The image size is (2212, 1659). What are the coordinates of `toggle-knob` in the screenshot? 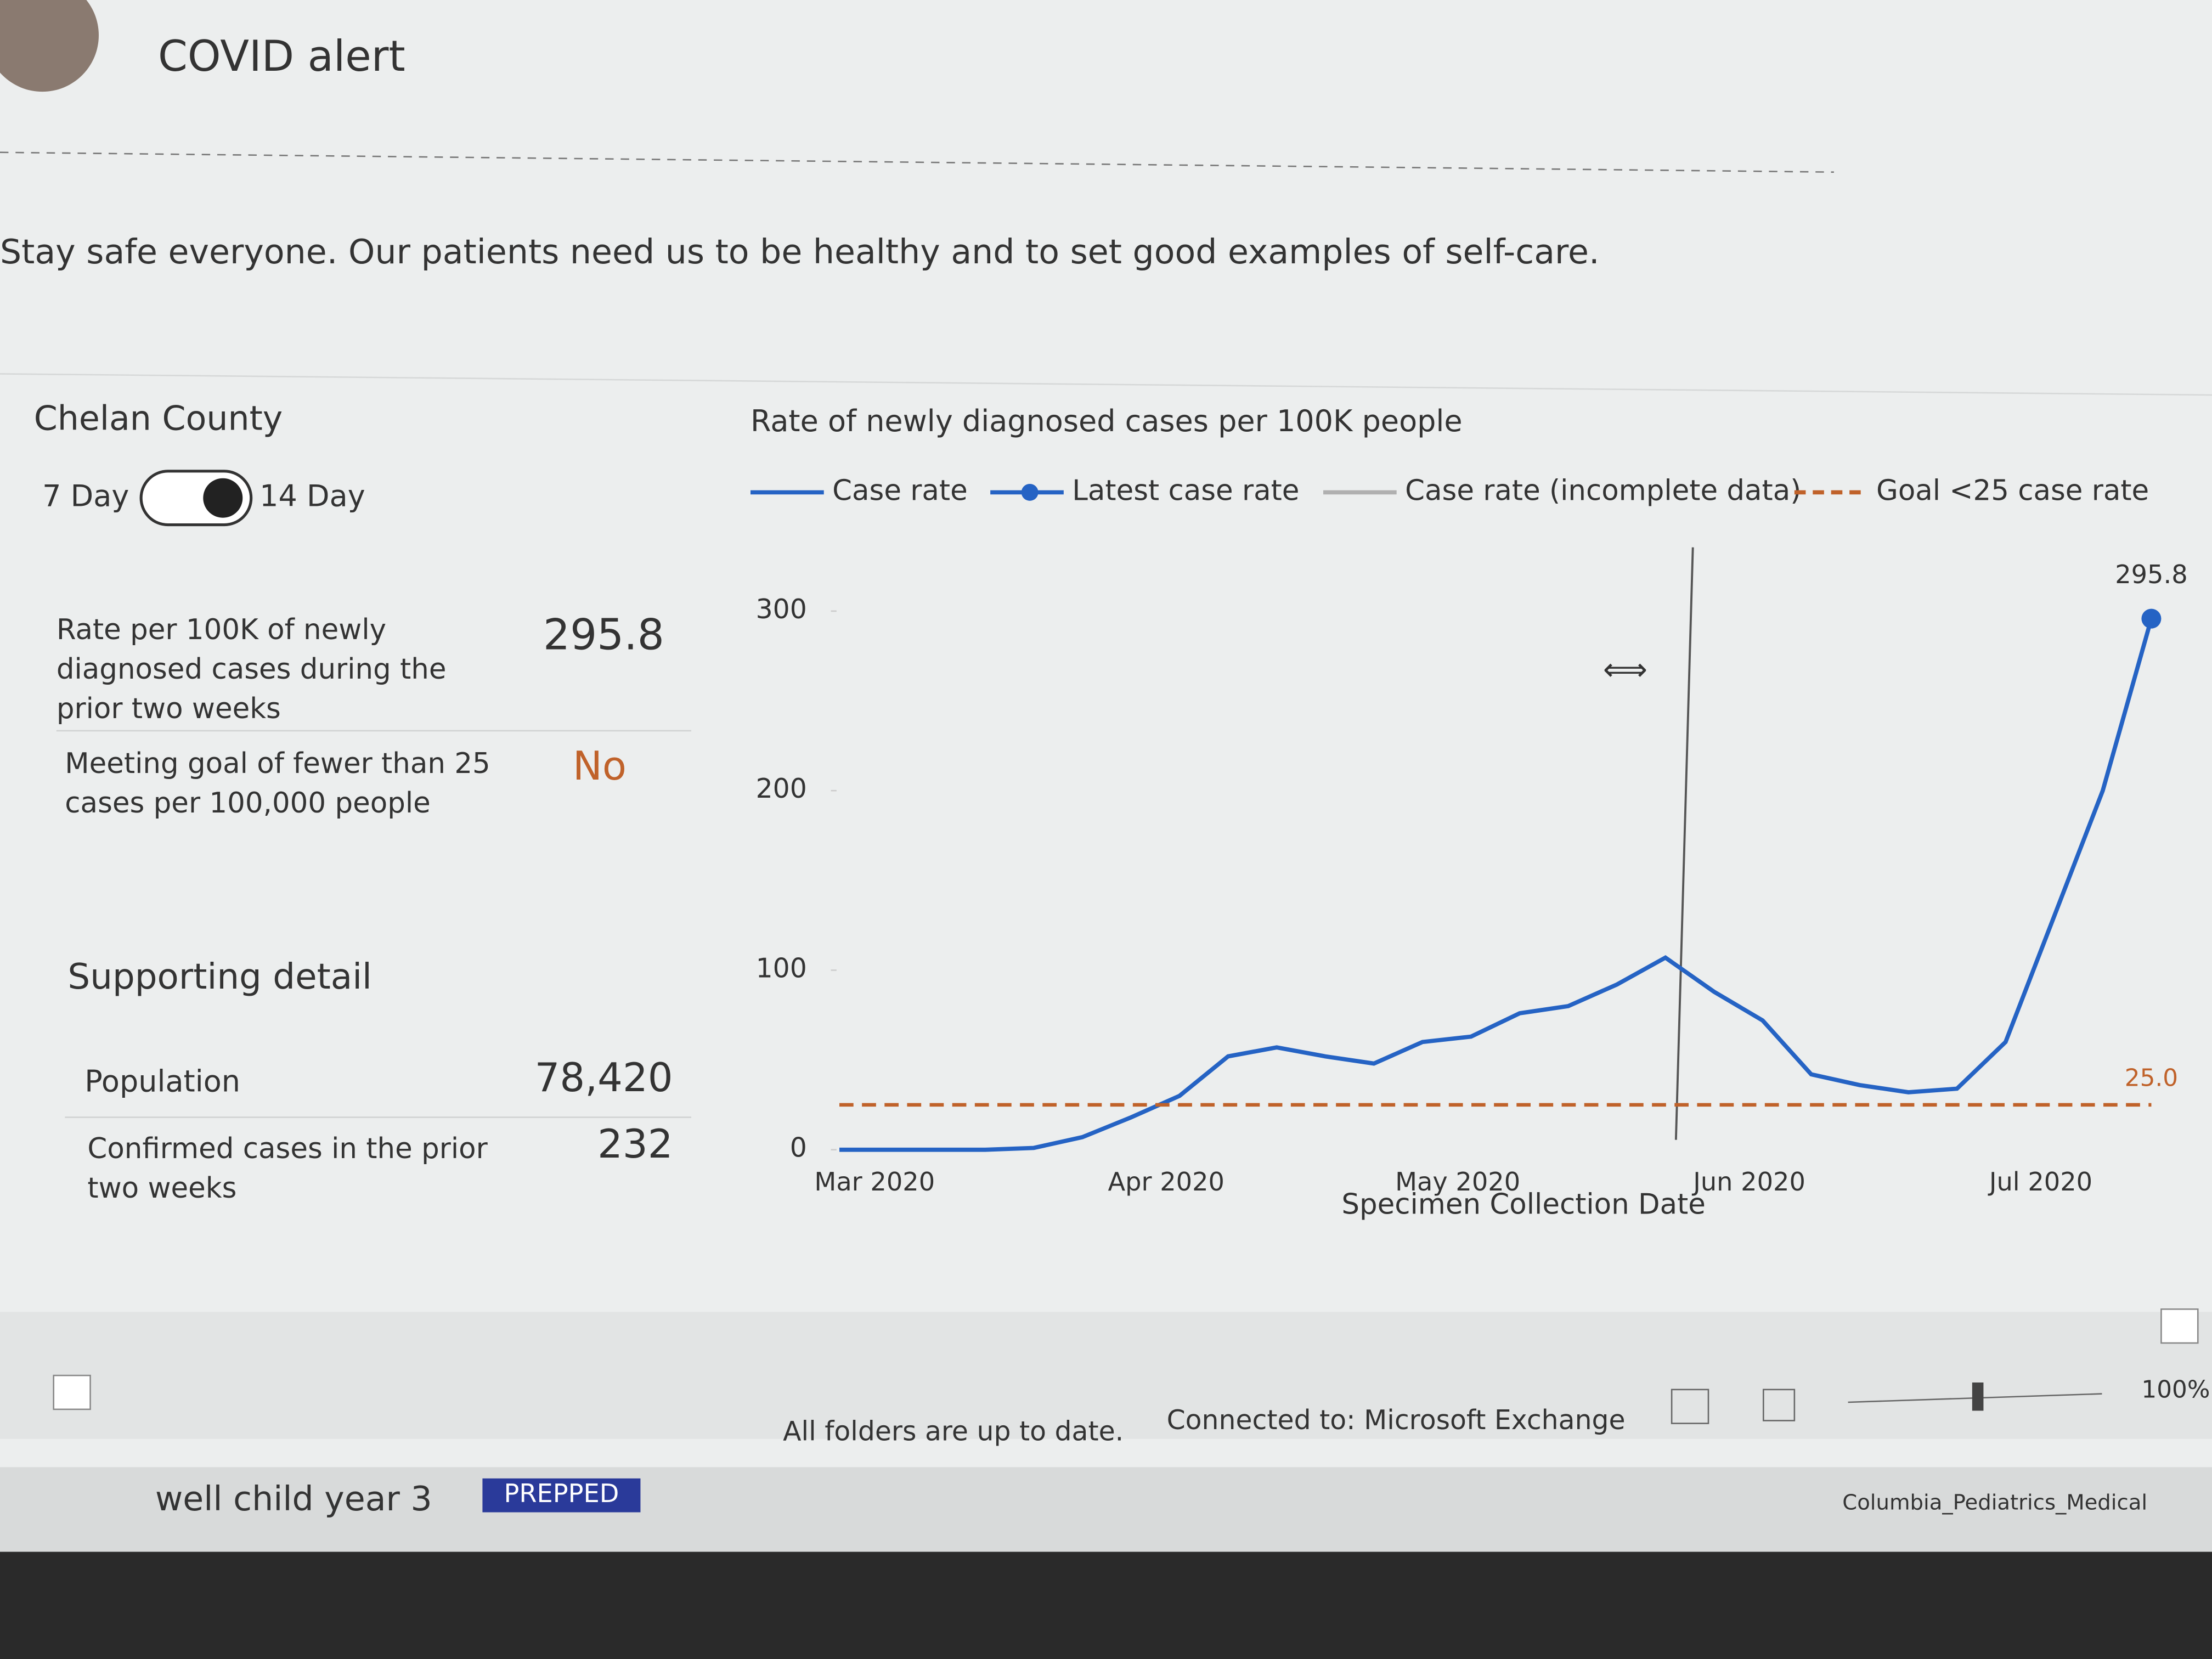 It's located at (223, 498).